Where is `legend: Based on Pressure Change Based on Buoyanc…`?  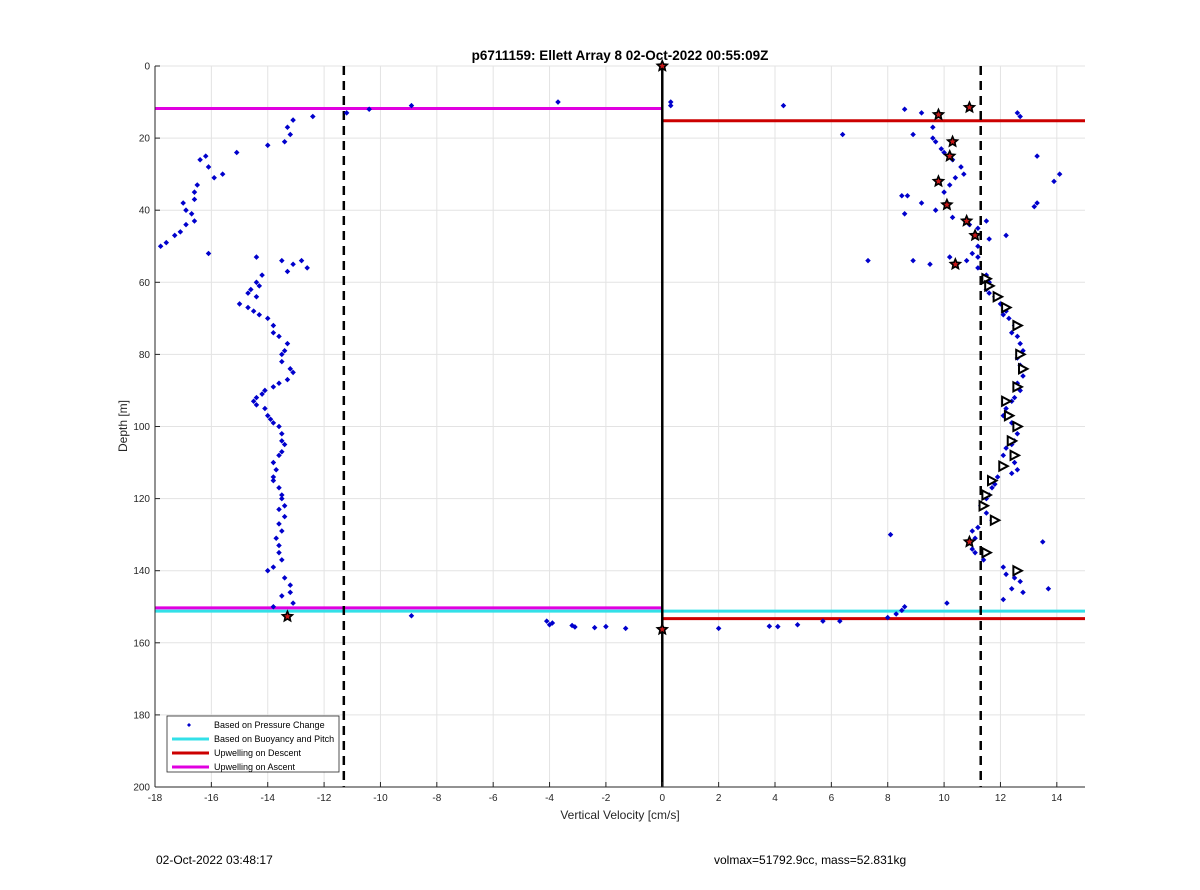 legend: Based on Pressure Change Based on Buoyanc… is located at coordinates (253, 744).